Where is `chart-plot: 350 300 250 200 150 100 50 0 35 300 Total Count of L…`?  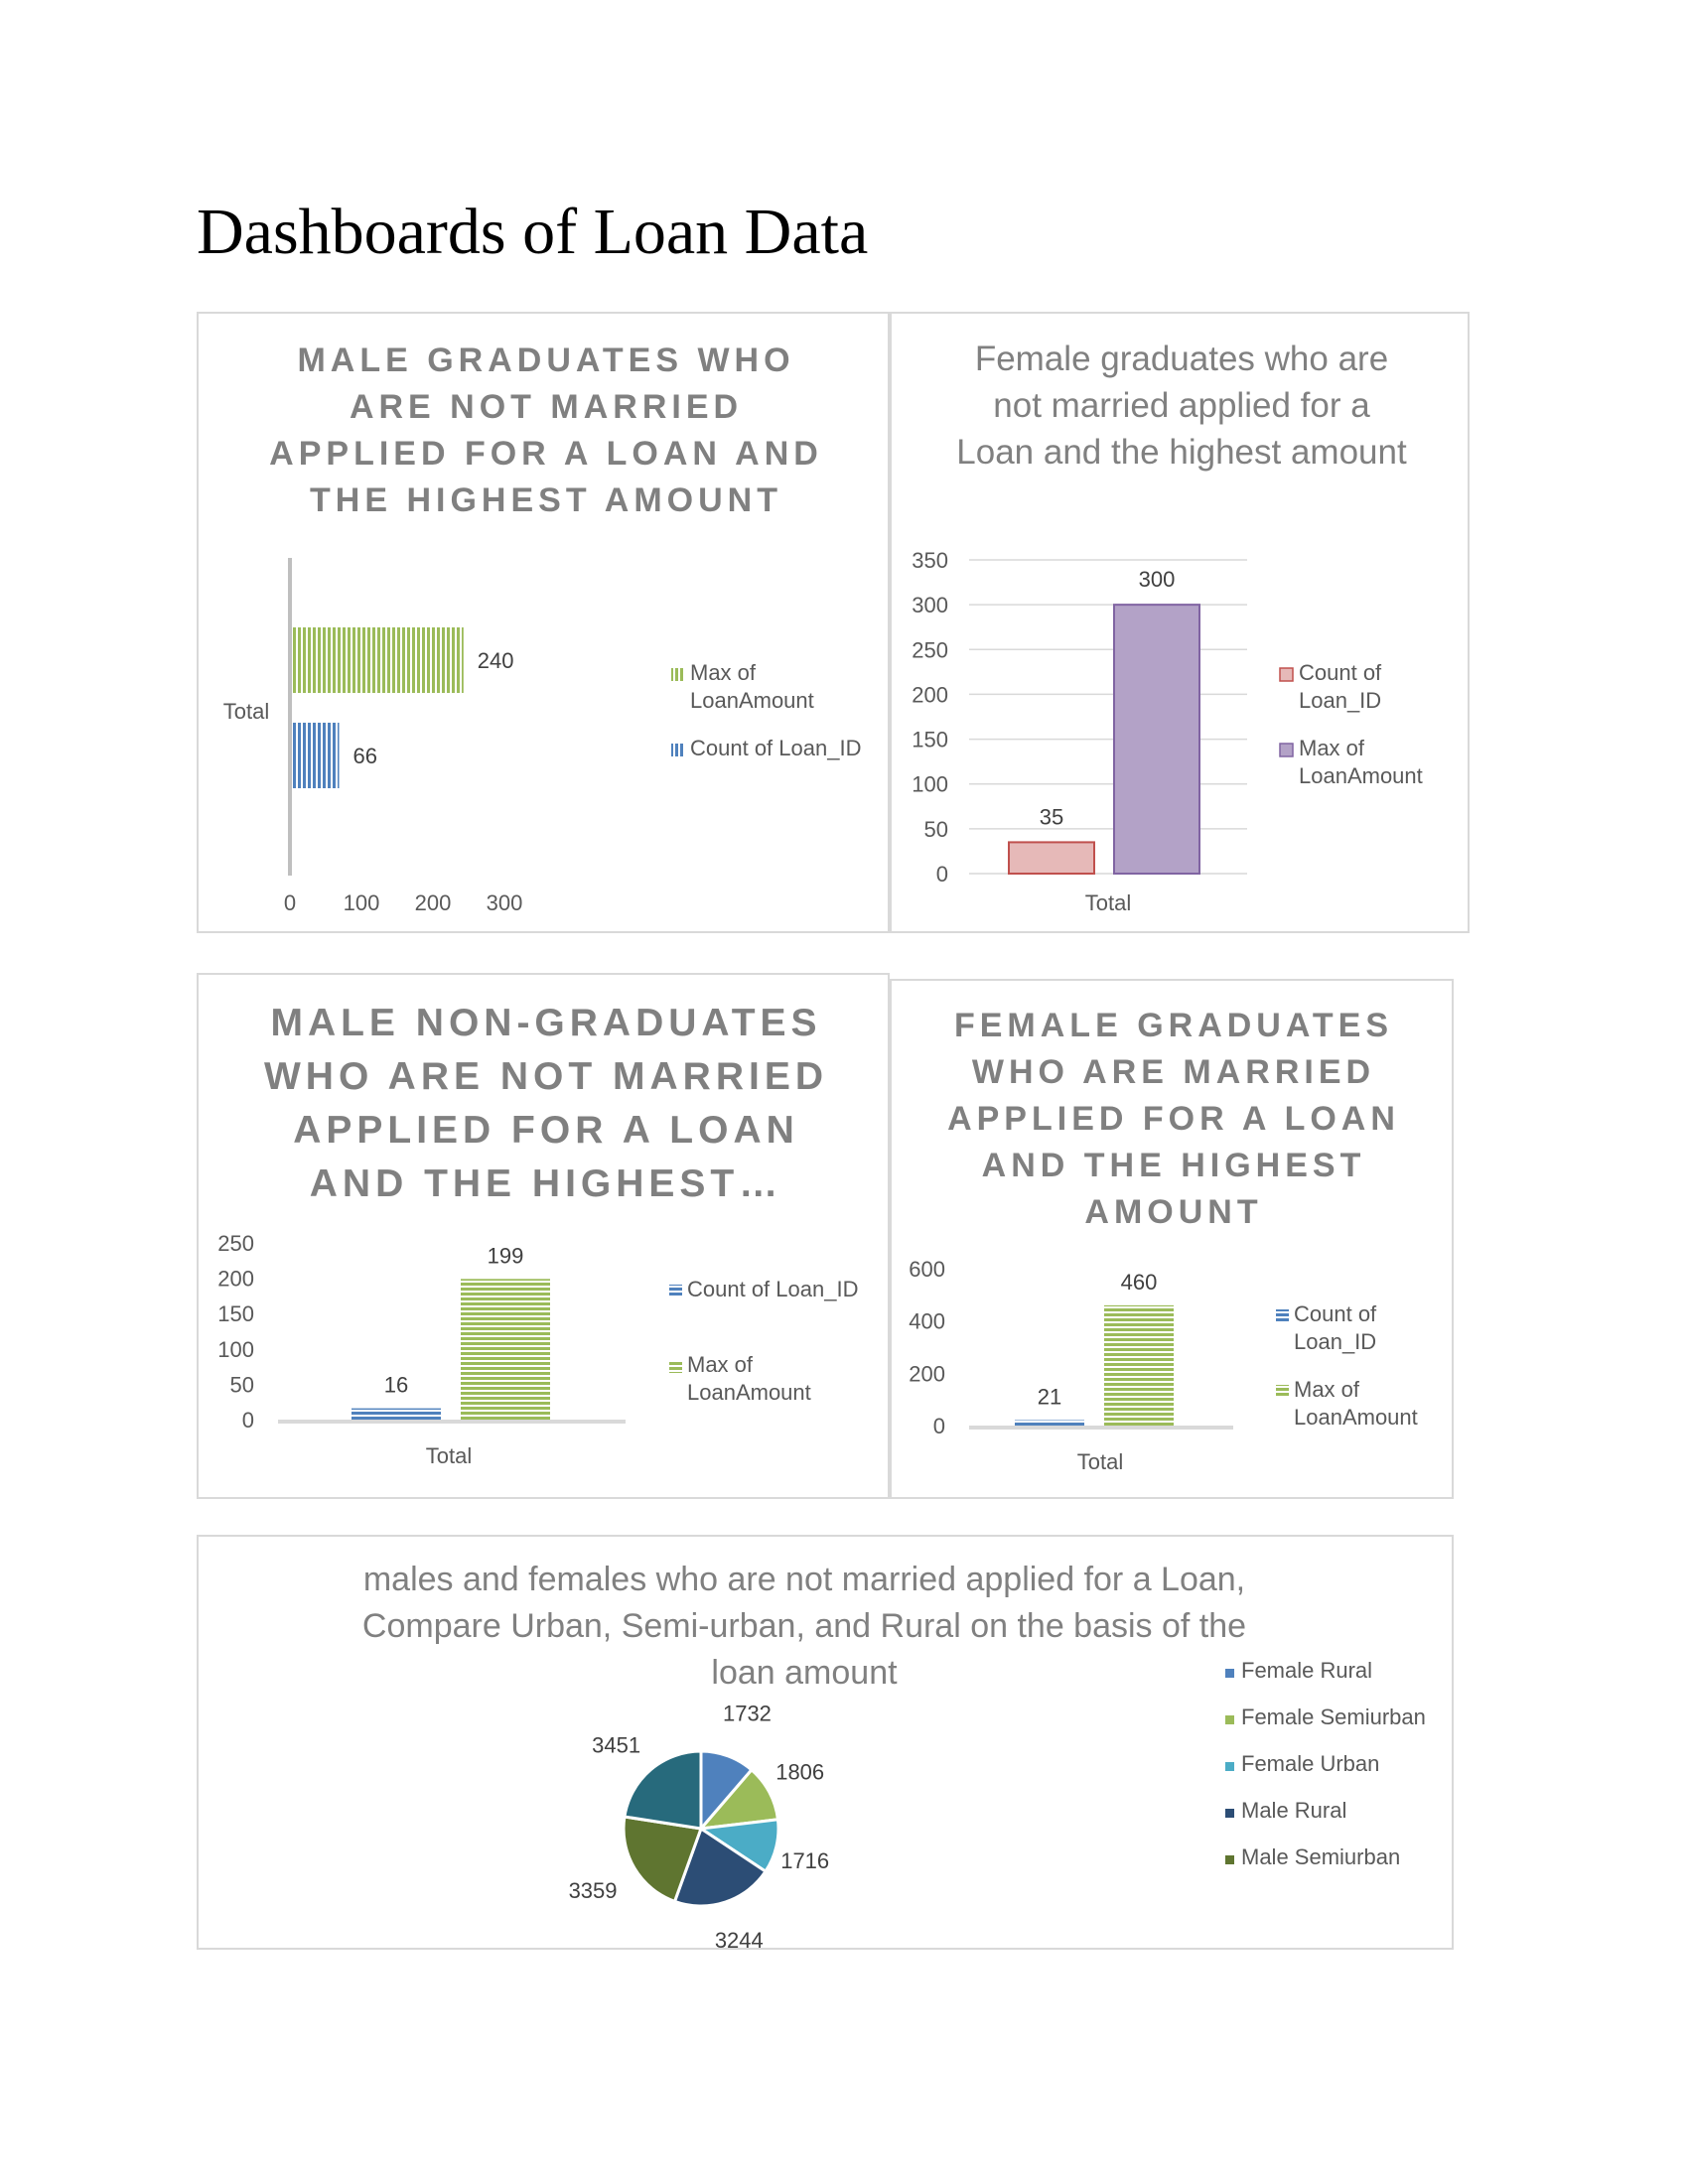
chart-plot: 350 300 250 200 150 100 50 0 35 300 Total Count of L… is located at coordinates (1167, 731).